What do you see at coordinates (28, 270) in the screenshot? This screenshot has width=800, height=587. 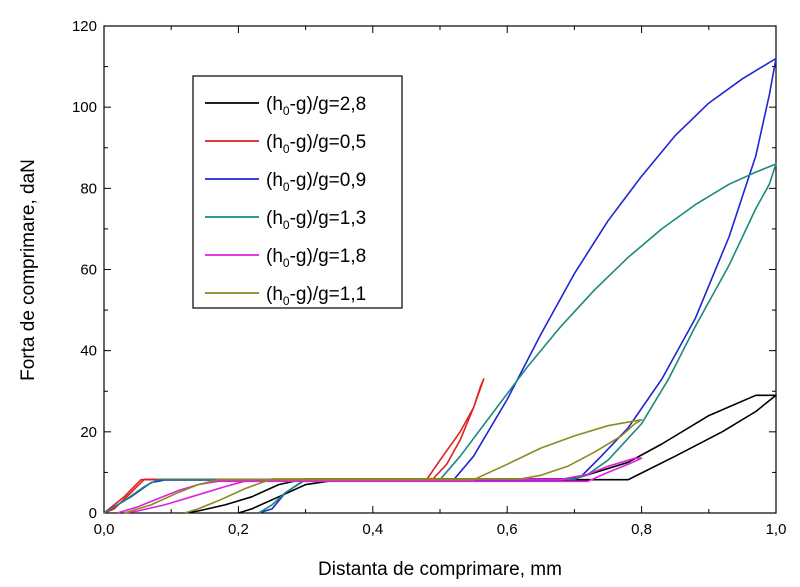 I see `y-axis-label: Forta de comprimare, daN` at bounding box center [28, 270].